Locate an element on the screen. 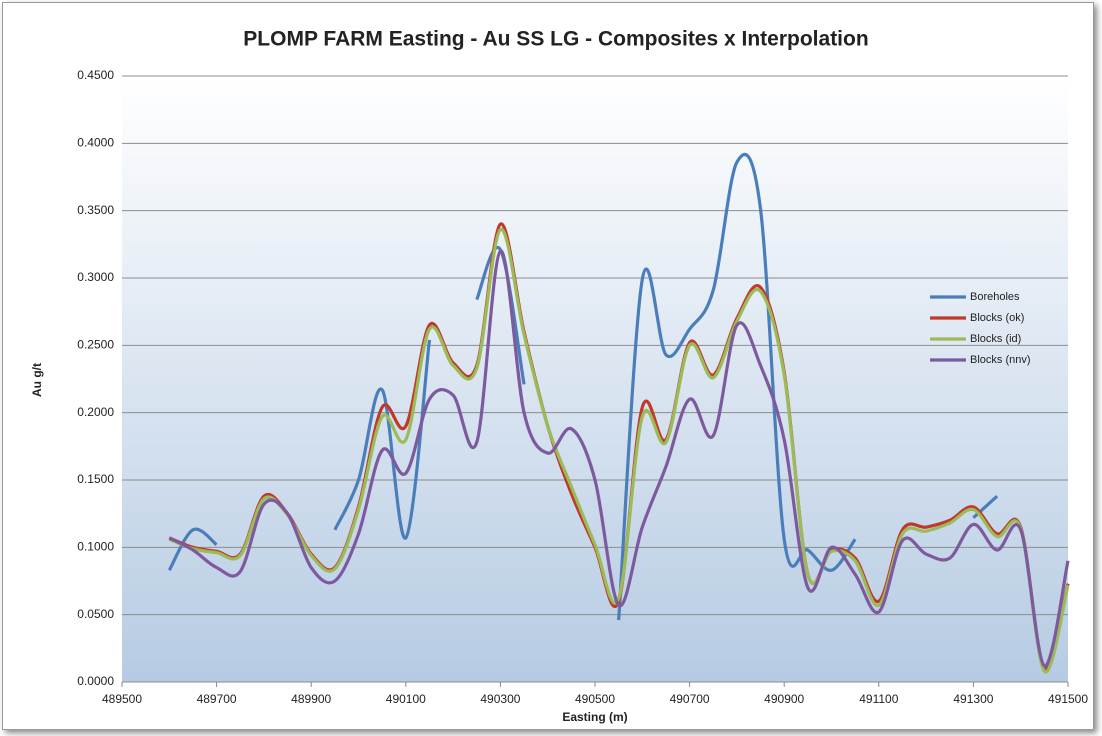  y-tick-label: 0.0000 is located at coordinates (95, 681).